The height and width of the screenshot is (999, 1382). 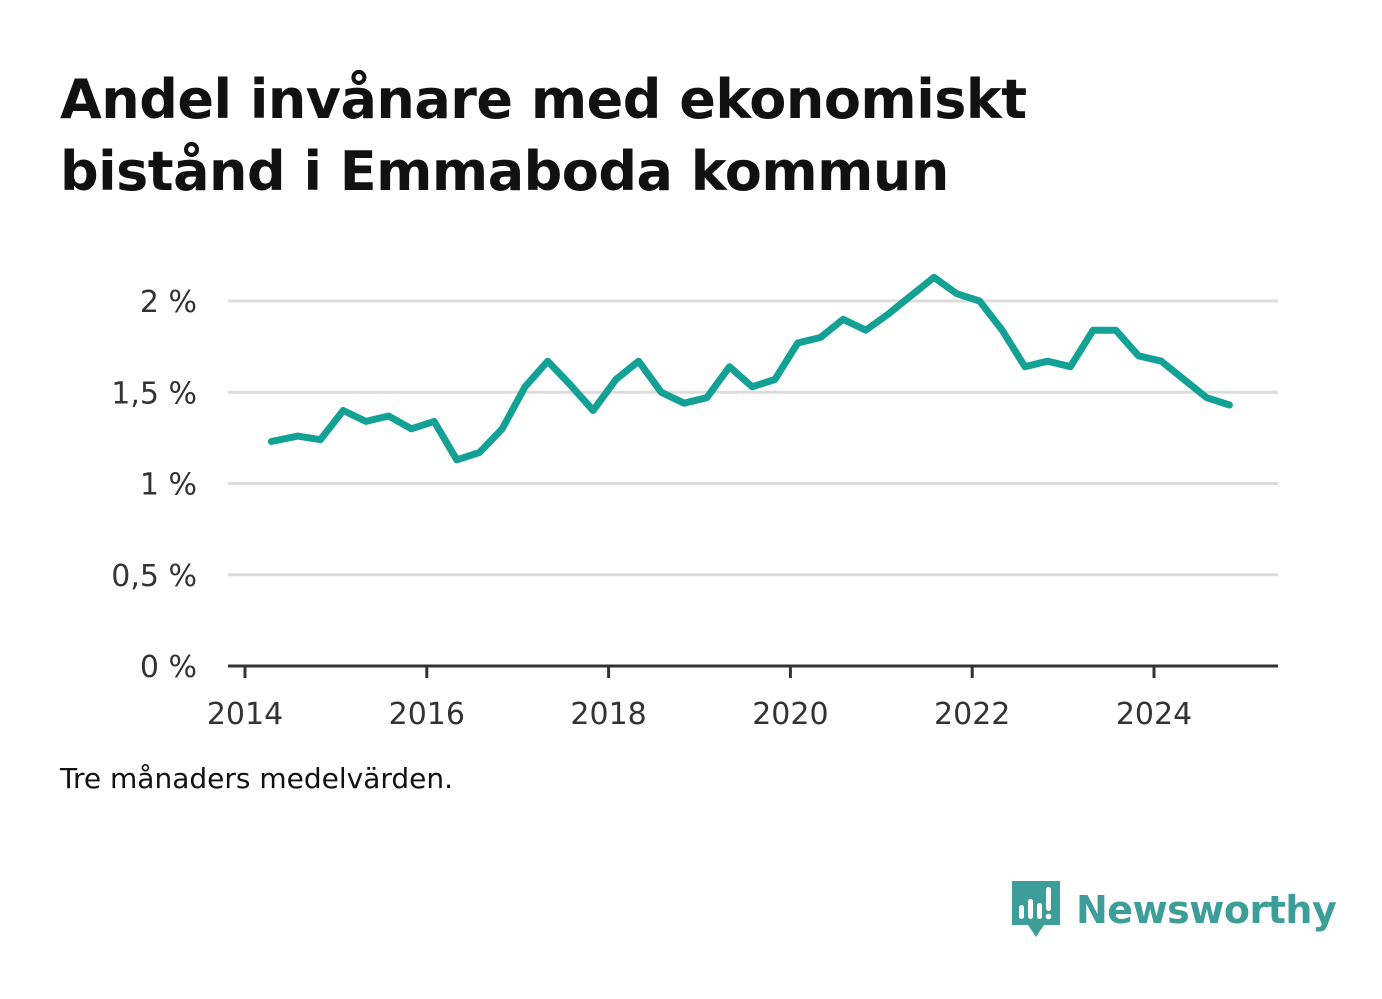 What do you see at coordinates (608, 714) in the screenshot?
I see `x-tick-label: 2018` at bounding box center [608, 714].